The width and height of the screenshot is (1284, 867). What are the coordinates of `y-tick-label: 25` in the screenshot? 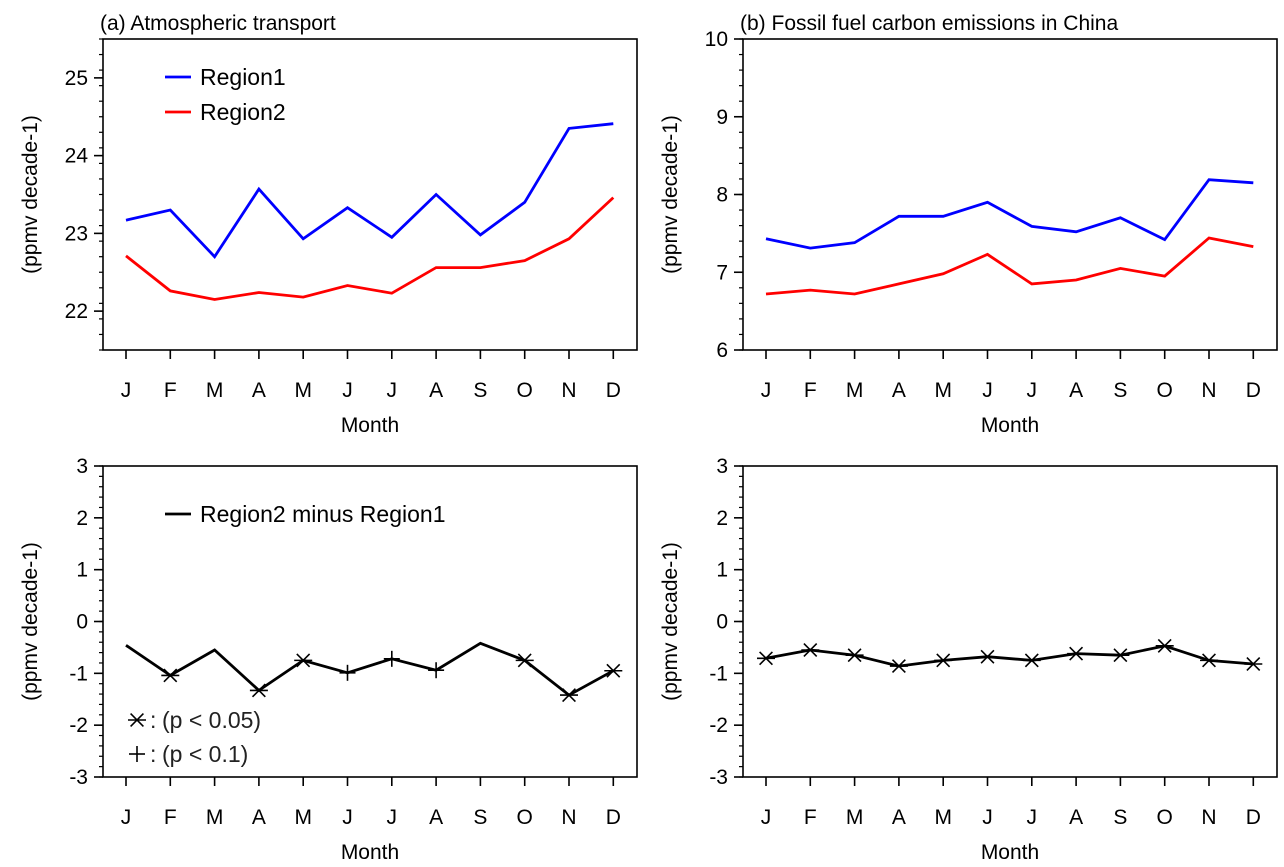 It's located at (76, 78).